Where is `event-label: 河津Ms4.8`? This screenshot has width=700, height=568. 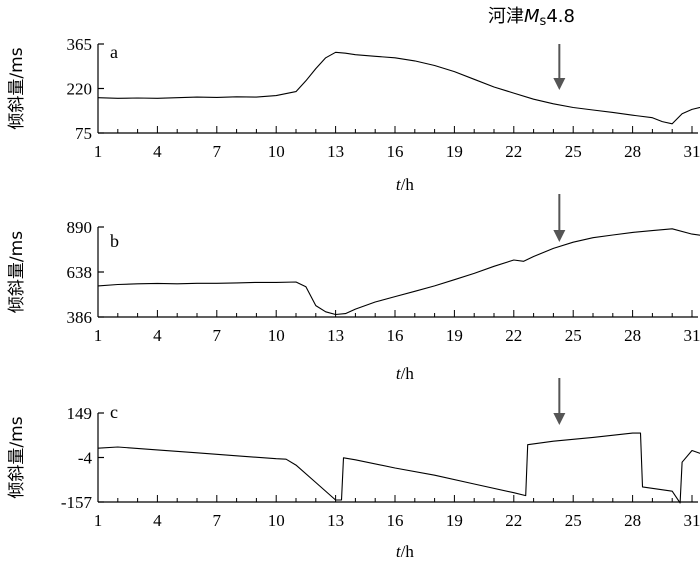 event-label: 河津Ms4.8 is located at coordinates (531, 17).